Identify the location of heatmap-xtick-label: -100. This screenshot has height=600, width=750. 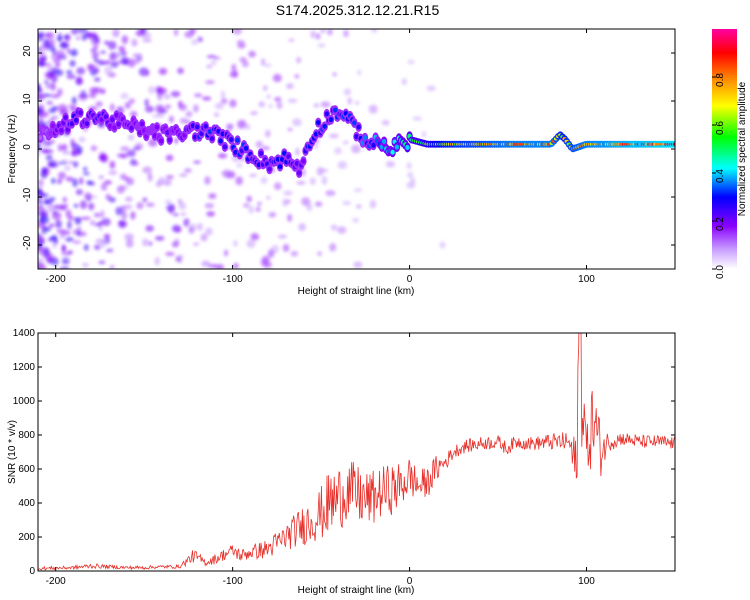
(233, 279).